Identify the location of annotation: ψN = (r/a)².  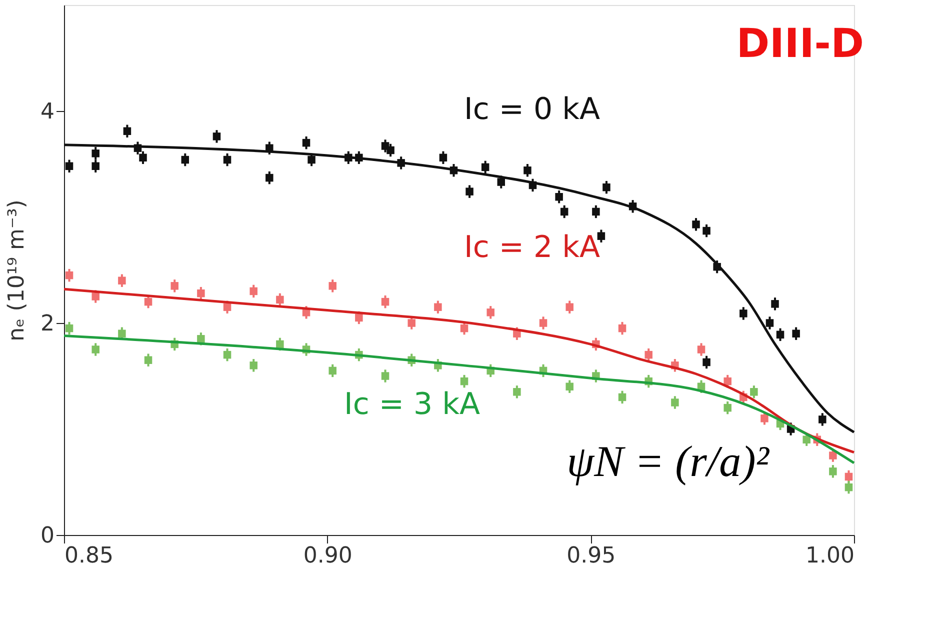
(668, 461).